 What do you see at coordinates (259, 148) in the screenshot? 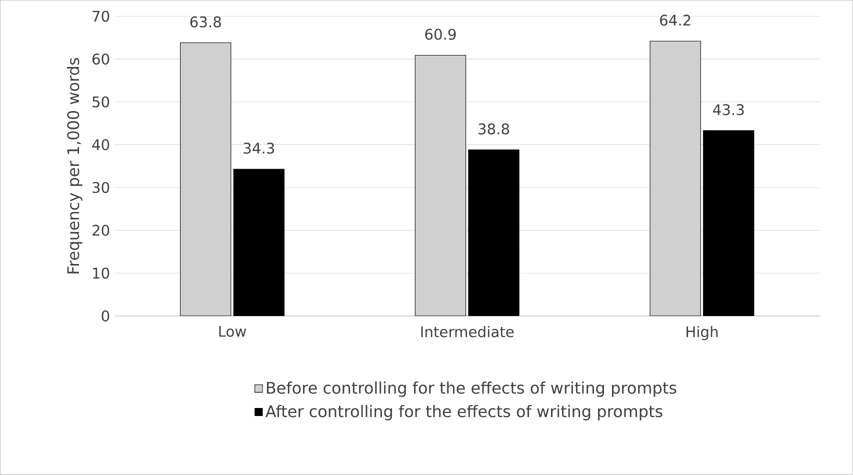
I see `data-label: 34.3` at bounding box center [259, 148].